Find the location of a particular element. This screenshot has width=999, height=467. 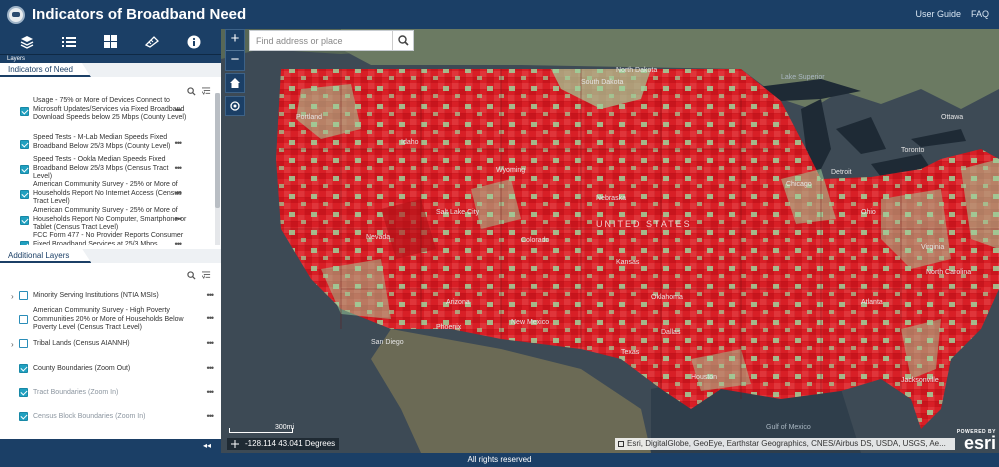

list-item: Tract Boundaries (Zoom In) ••• is located at coordinates (110, 393).